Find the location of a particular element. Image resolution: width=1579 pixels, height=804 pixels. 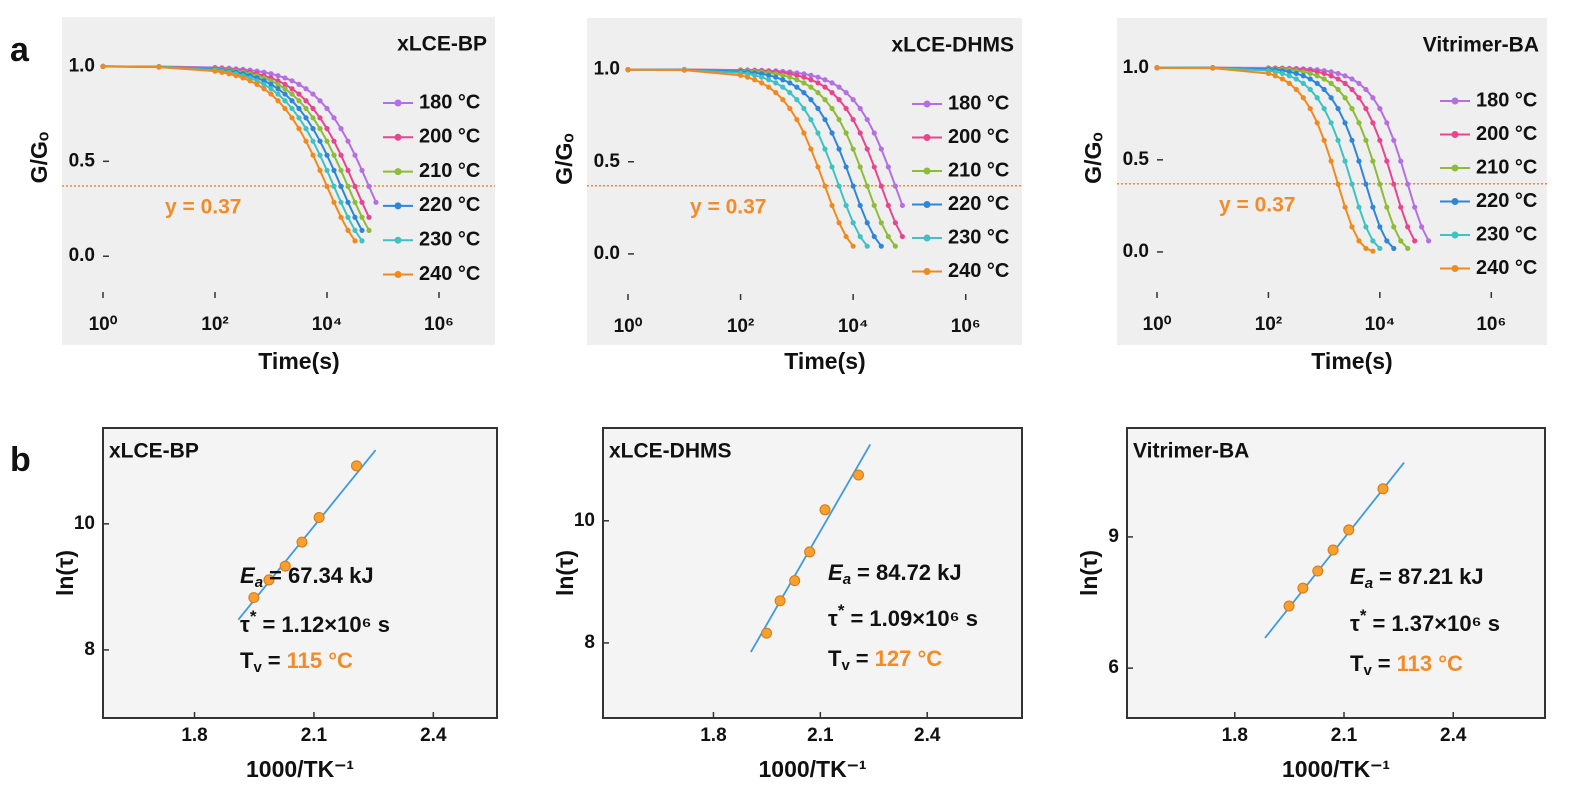

fit-line is located at coordinates (307, 535).